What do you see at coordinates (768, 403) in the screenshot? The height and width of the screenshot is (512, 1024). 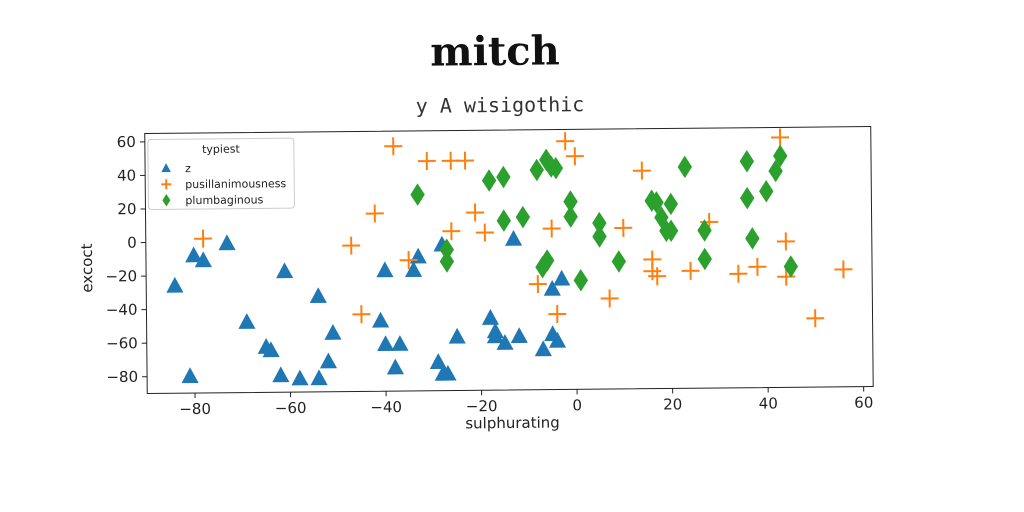 I see `x-tick-label: 40` at bounding box center [768, 403].